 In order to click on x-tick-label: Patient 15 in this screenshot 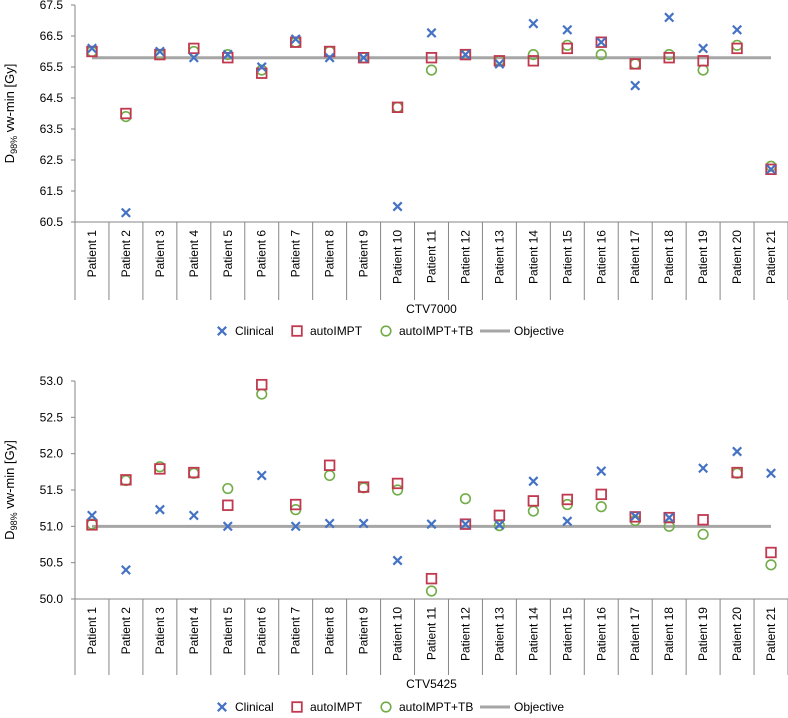, I will do `click(567, 634)`.